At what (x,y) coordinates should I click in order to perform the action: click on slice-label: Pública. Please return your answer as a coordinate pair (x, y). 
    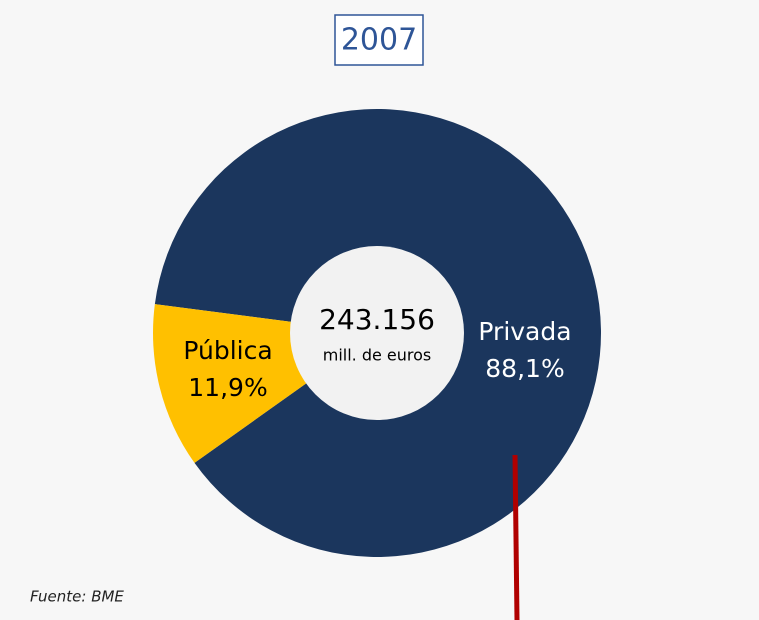
    Looking at the image, I should click on (227, 350).